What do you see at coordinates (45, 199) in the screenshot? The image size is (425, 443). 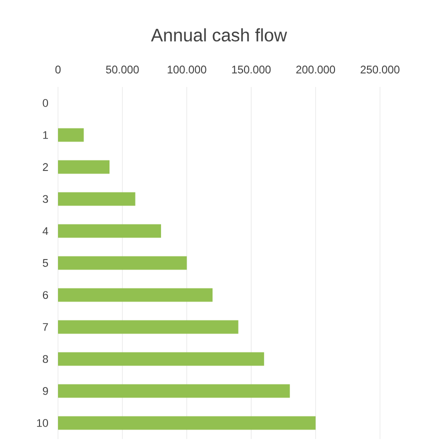 I see `y-tick-label: 3` at bounding box center [45, 199].